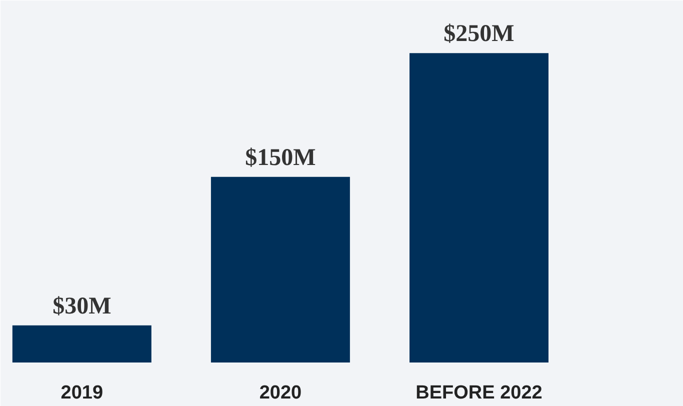 The image size is (683, 406). What do you see at coordinates (479, 393) in the screenshot?
I see `x-tick-label: BEFORE 2022` at bounding box center [479, 393].